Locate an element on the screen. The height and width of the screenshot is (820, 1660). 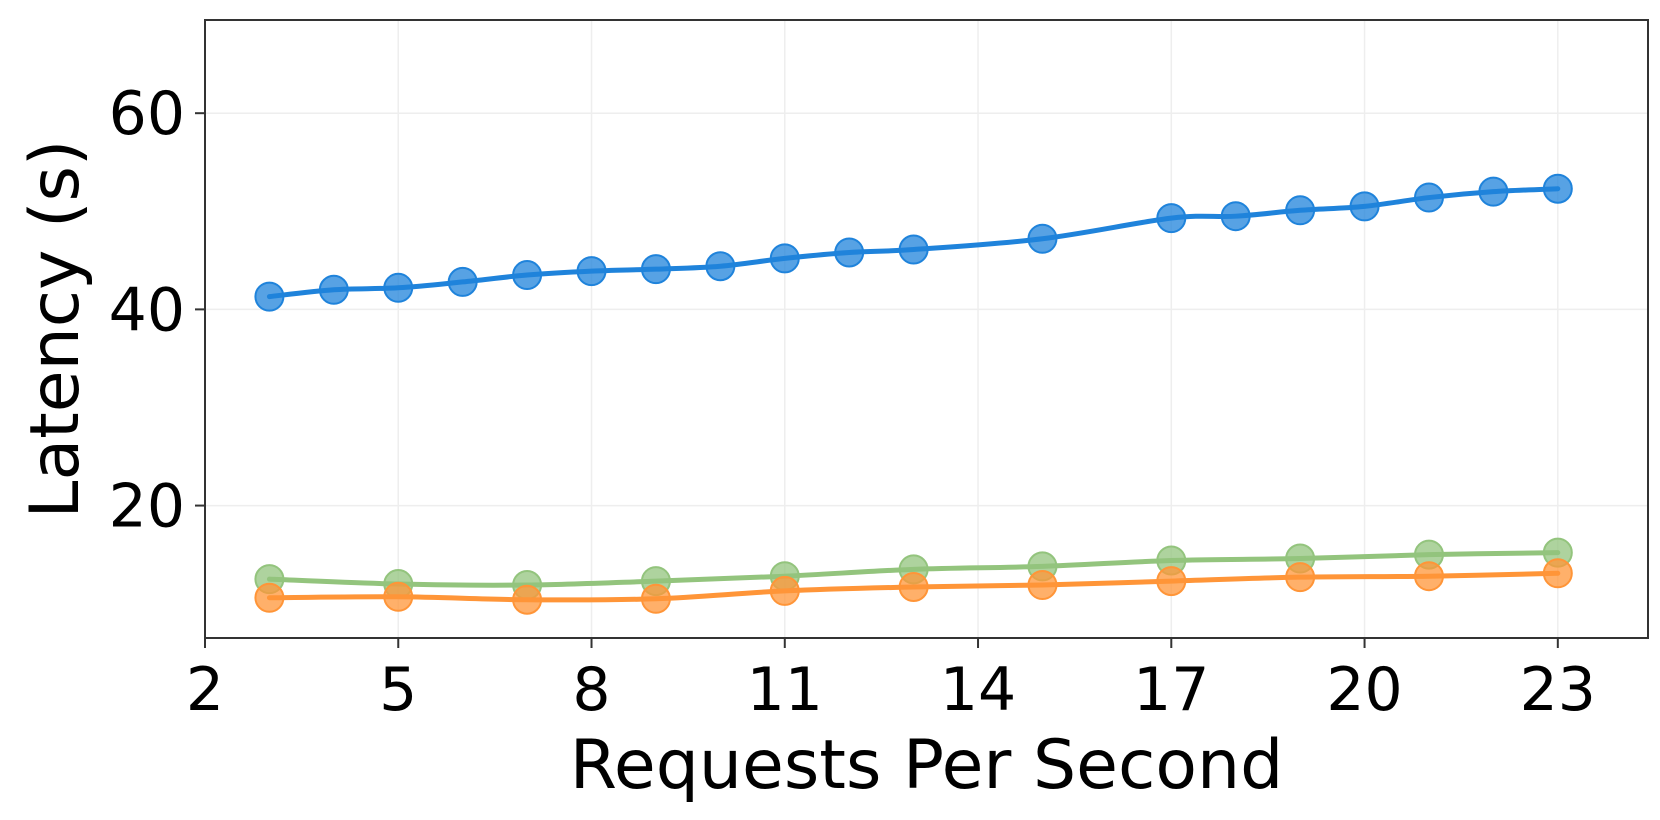
x-tick-label: 8 is located at coordinates (591, 690).